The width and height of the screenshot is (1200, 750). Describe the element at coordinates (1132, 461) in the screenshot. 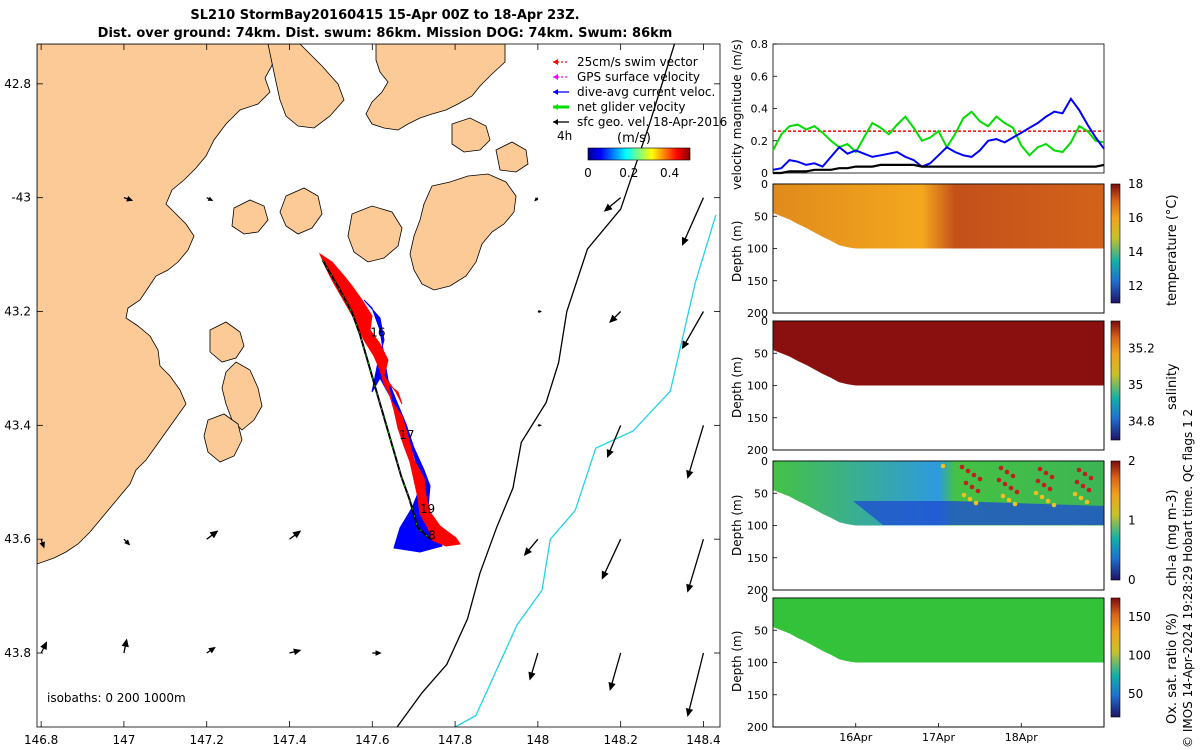

I see `heat3-colorbar-tick-label: 2` at that location.